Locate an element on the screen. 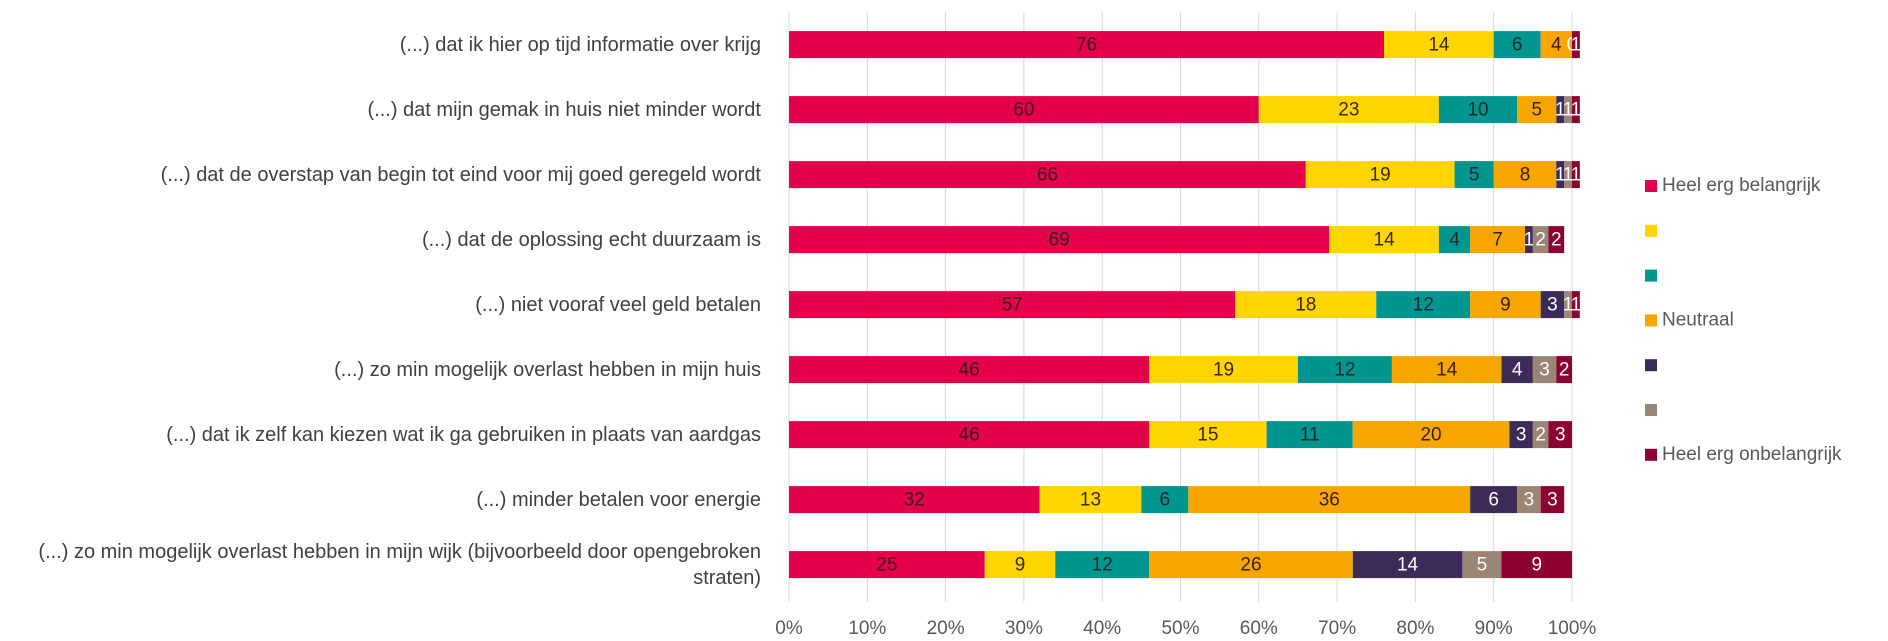 The image size is (1888, 641). category-label: (...) dat de oplossing echt duurzaam is is located at coordinates (380, 240).